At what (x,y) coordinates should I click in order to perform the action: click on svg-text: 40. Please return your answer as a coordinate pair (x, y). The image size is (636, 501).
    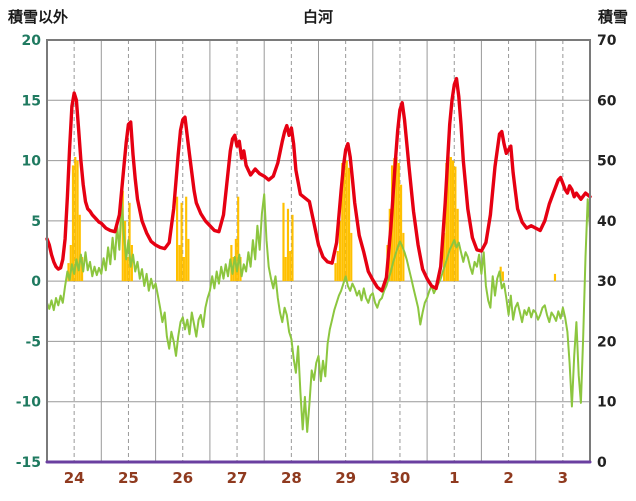
    Looking at the image, I should click on (607, 222).